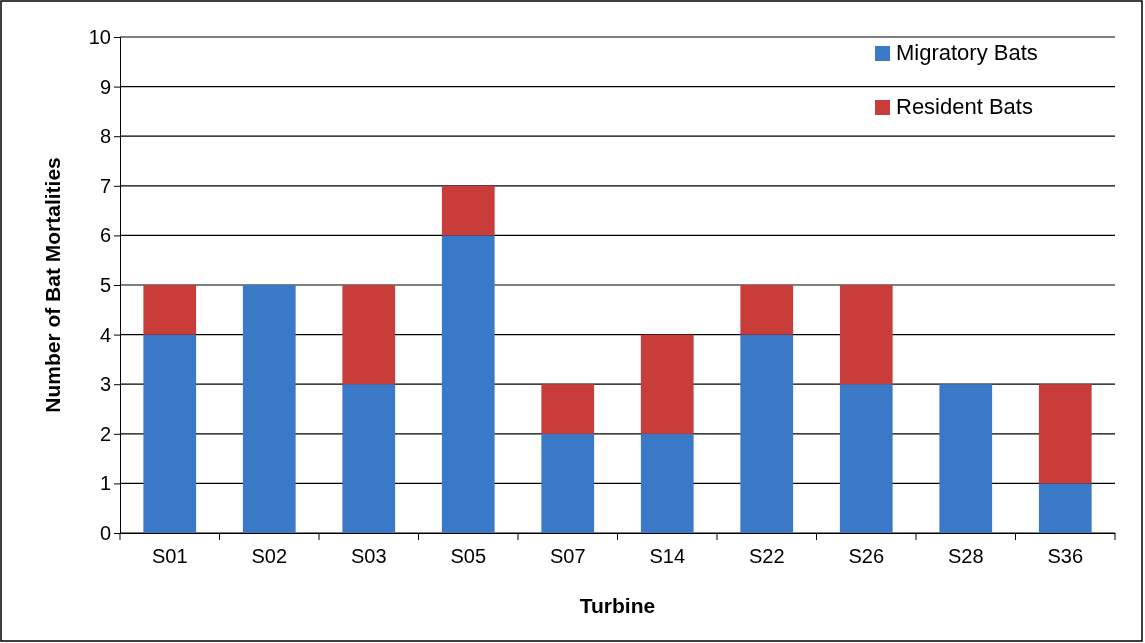 This screenshot has height=643, width=1145. Describe the element at coordinates (105, 136) in the screenshot. I see `y-tick-label: 8` at that location.